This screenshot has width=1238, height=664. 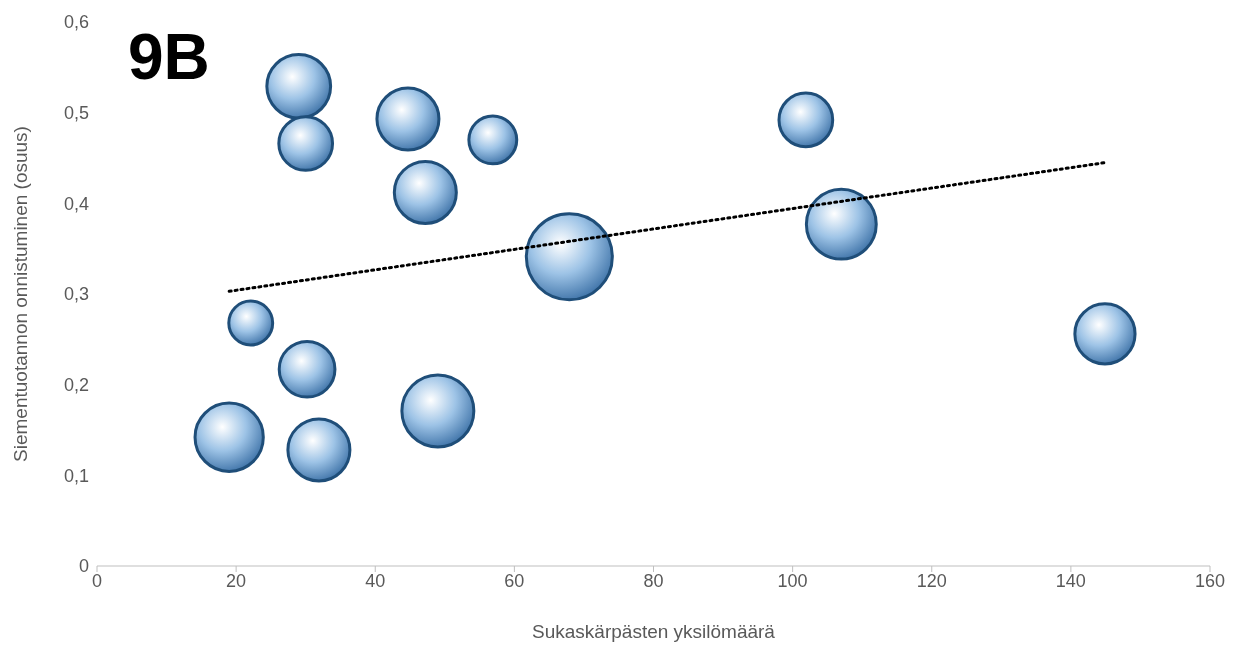 What do you see at coordinates (83, 566) in the screenshot?
I see `y-tick-label: 0` at bounding box center [83, 566].